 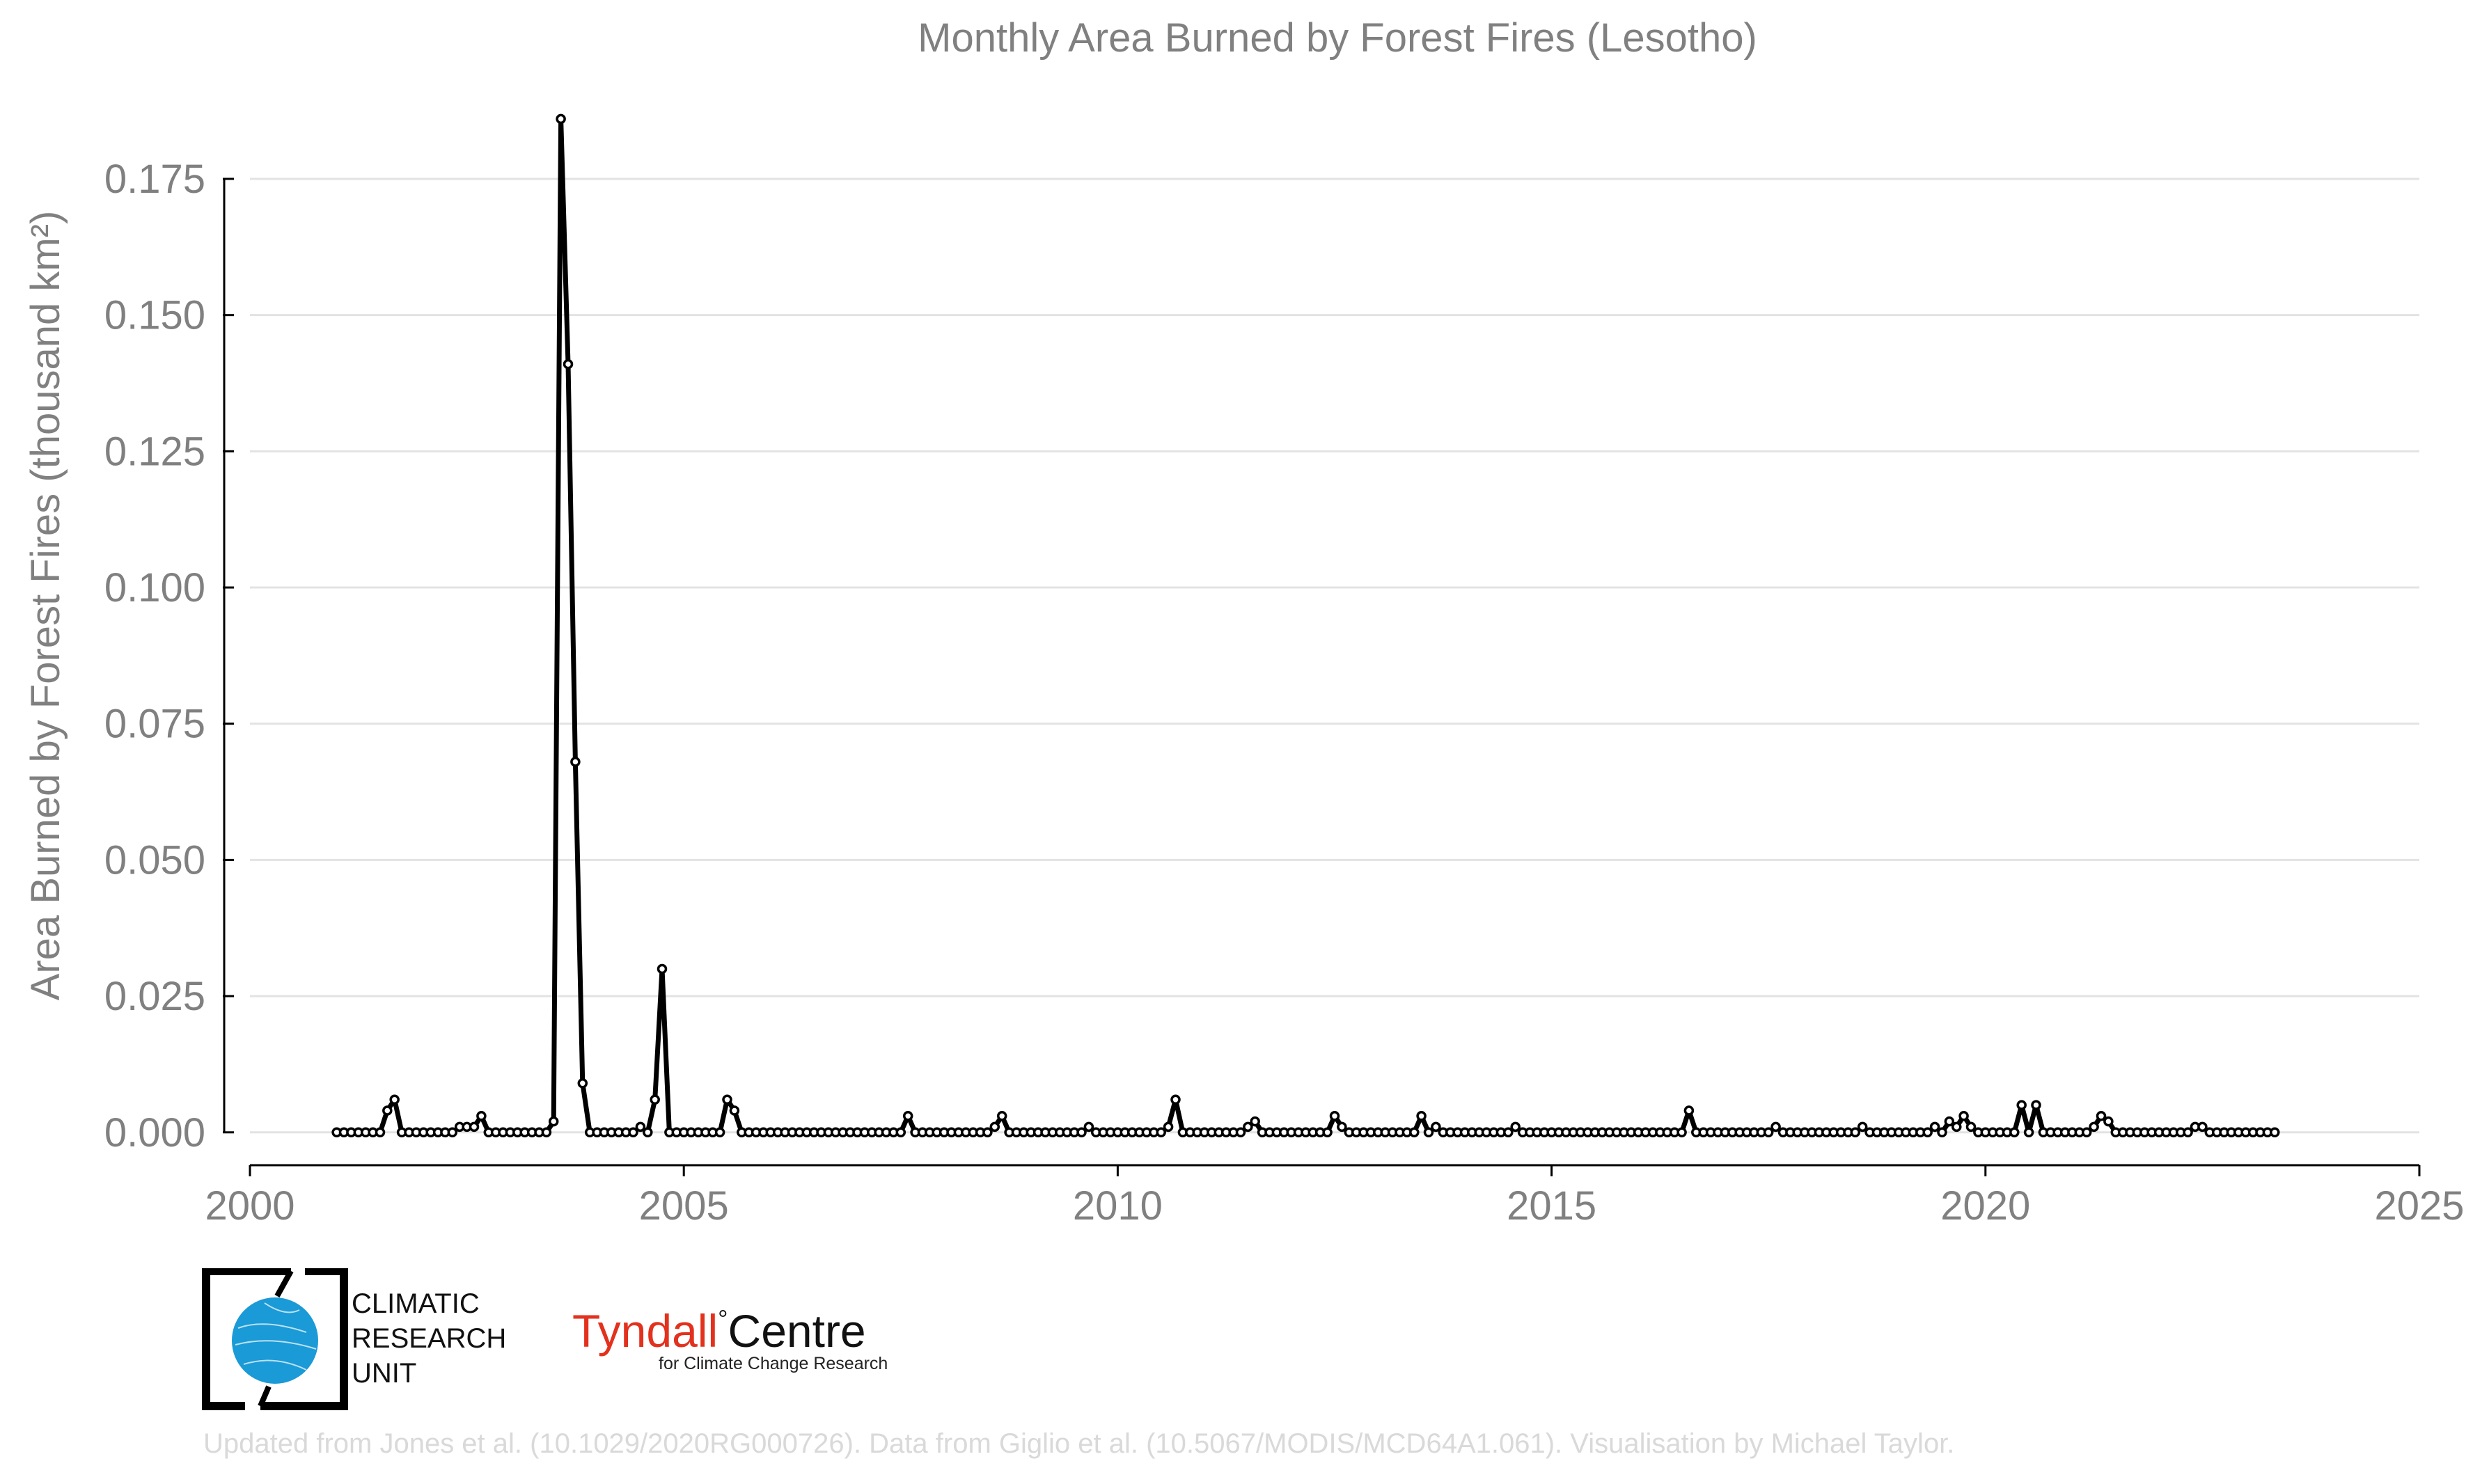 What do you see at coordinates (249, 1206) in the screenshot?
I see `x-tick-label: 2000` at bounding box center [249, 1206].